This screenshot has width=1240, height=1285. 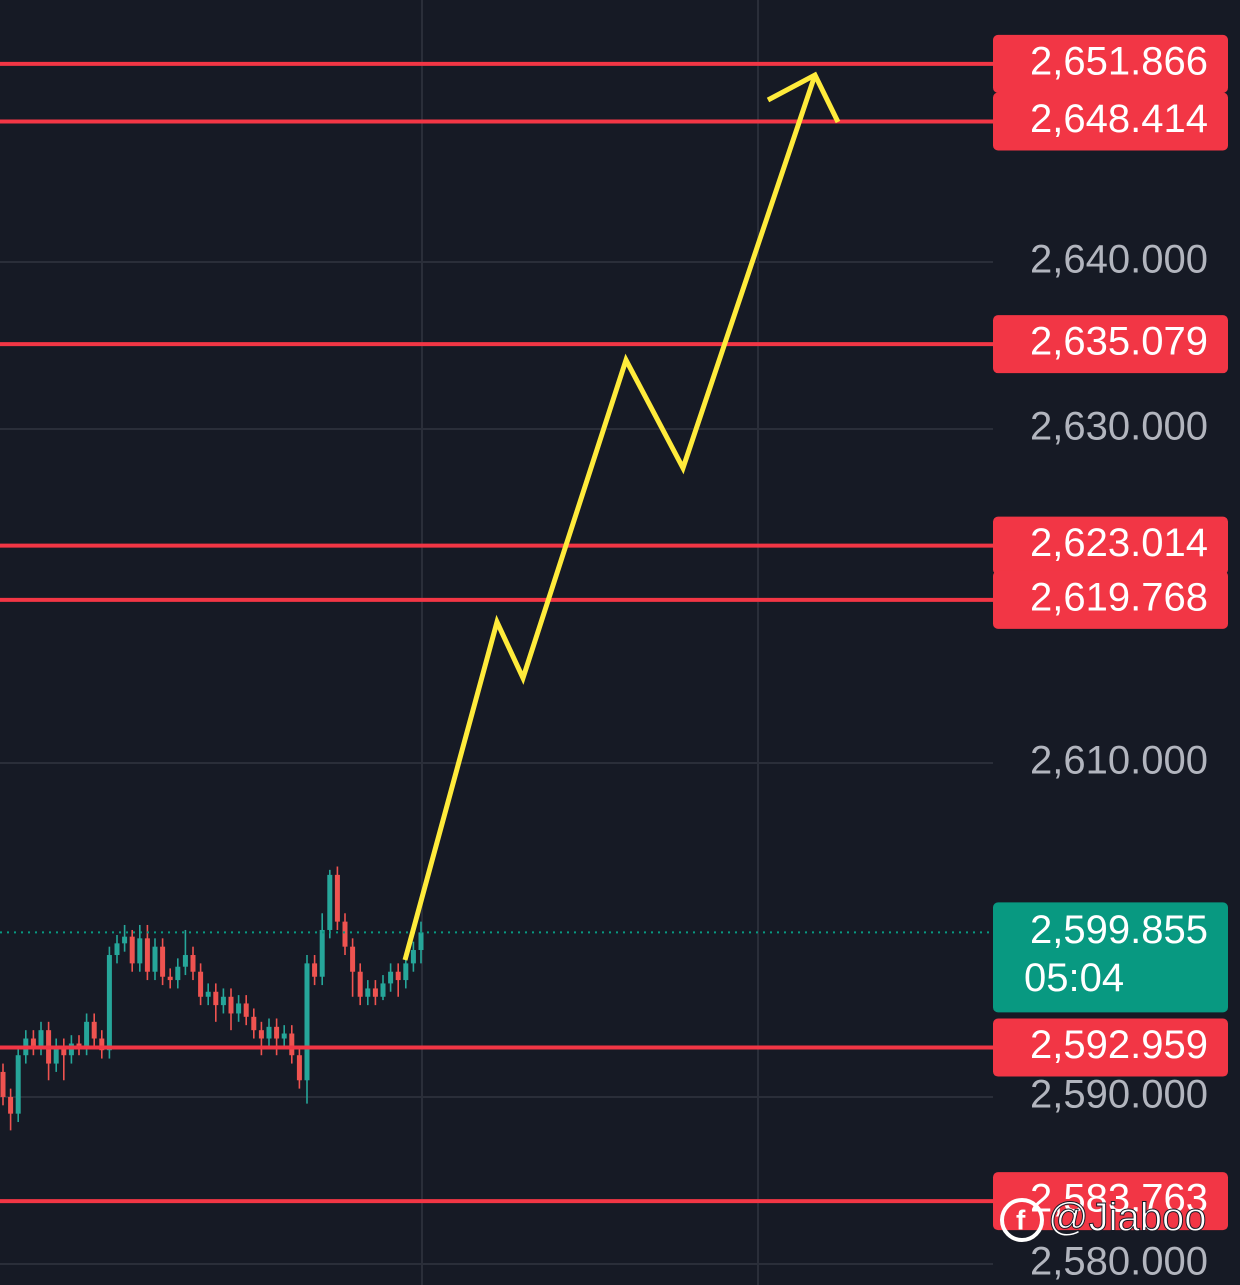 I want to click on y-tick-label: 2,610.000, so click(x=1119, y=761).